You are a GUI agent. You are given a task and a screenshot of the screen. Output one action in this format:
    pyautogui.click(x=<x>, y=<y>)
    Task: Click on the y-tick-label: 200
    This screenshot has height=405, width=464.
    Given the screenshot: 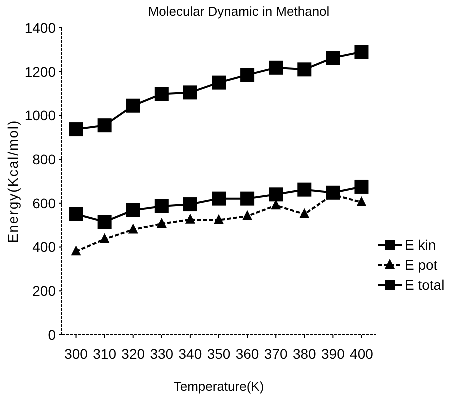 What is the action you would take?
    pyautogui.click(x=44, y=291)
    